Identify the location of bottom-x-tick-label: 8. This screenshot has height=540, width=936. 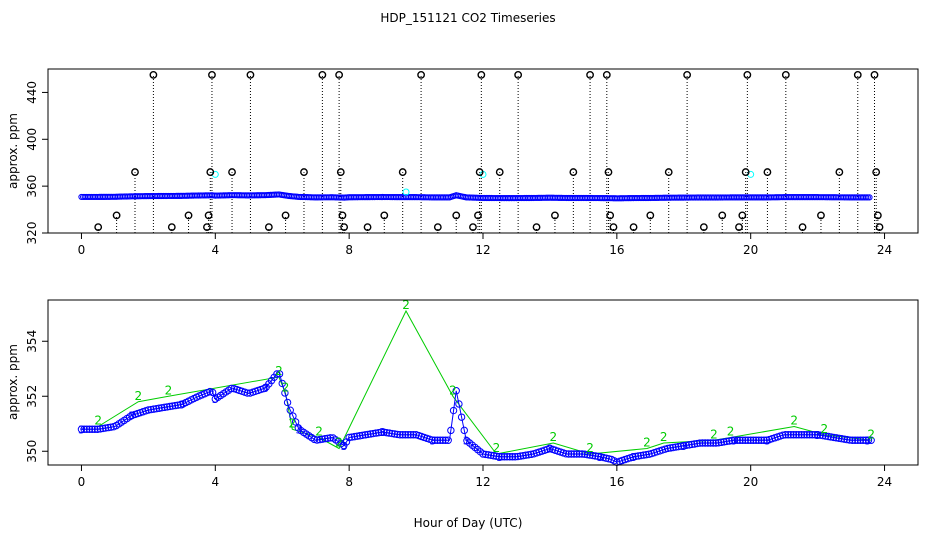
(349, 482).